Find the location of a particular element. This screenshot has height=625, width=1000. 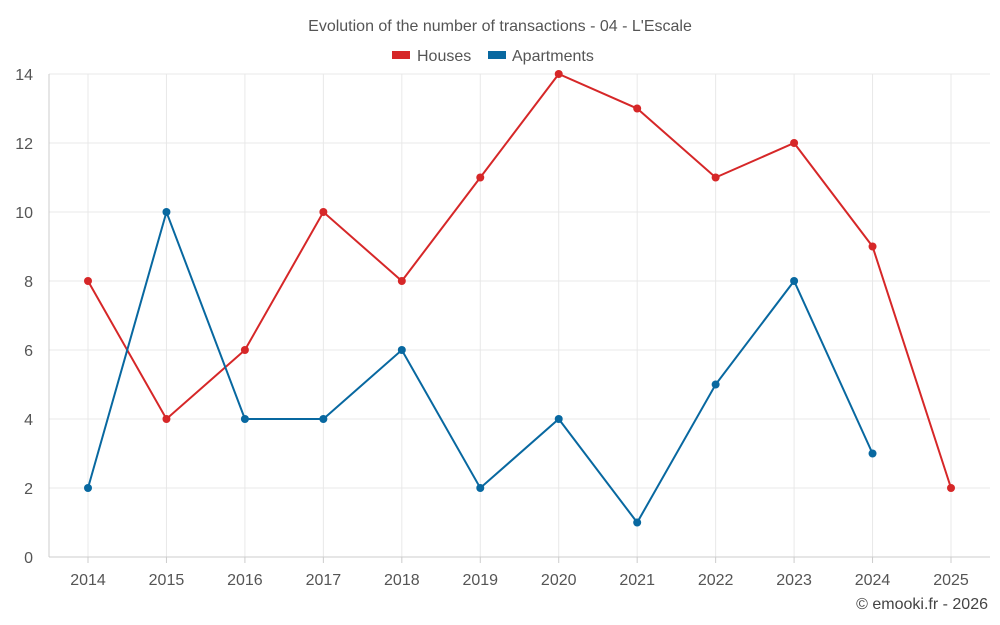

x-tick-label: 2019 is located at coordinates (480, 580).